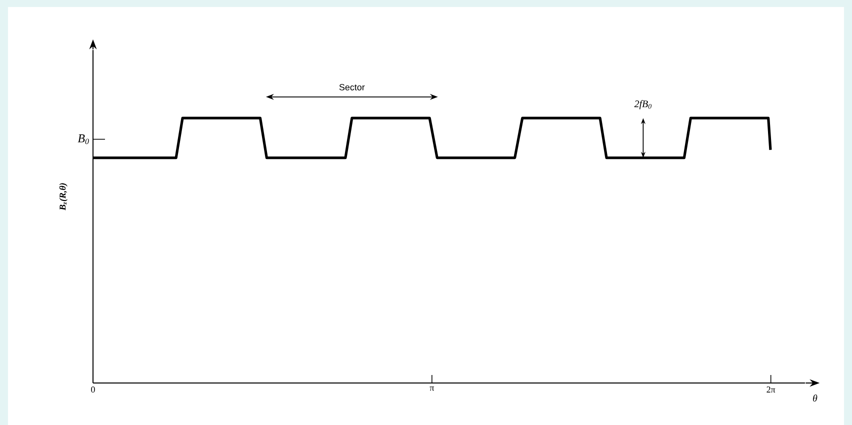 The width and height of the screenshot is (852, 425). What do you see at coordinates (63, 196) in the screenshot?
I see `y-axis-title: B$_{z}$(R,θ)` at bounding box center [63, 196].